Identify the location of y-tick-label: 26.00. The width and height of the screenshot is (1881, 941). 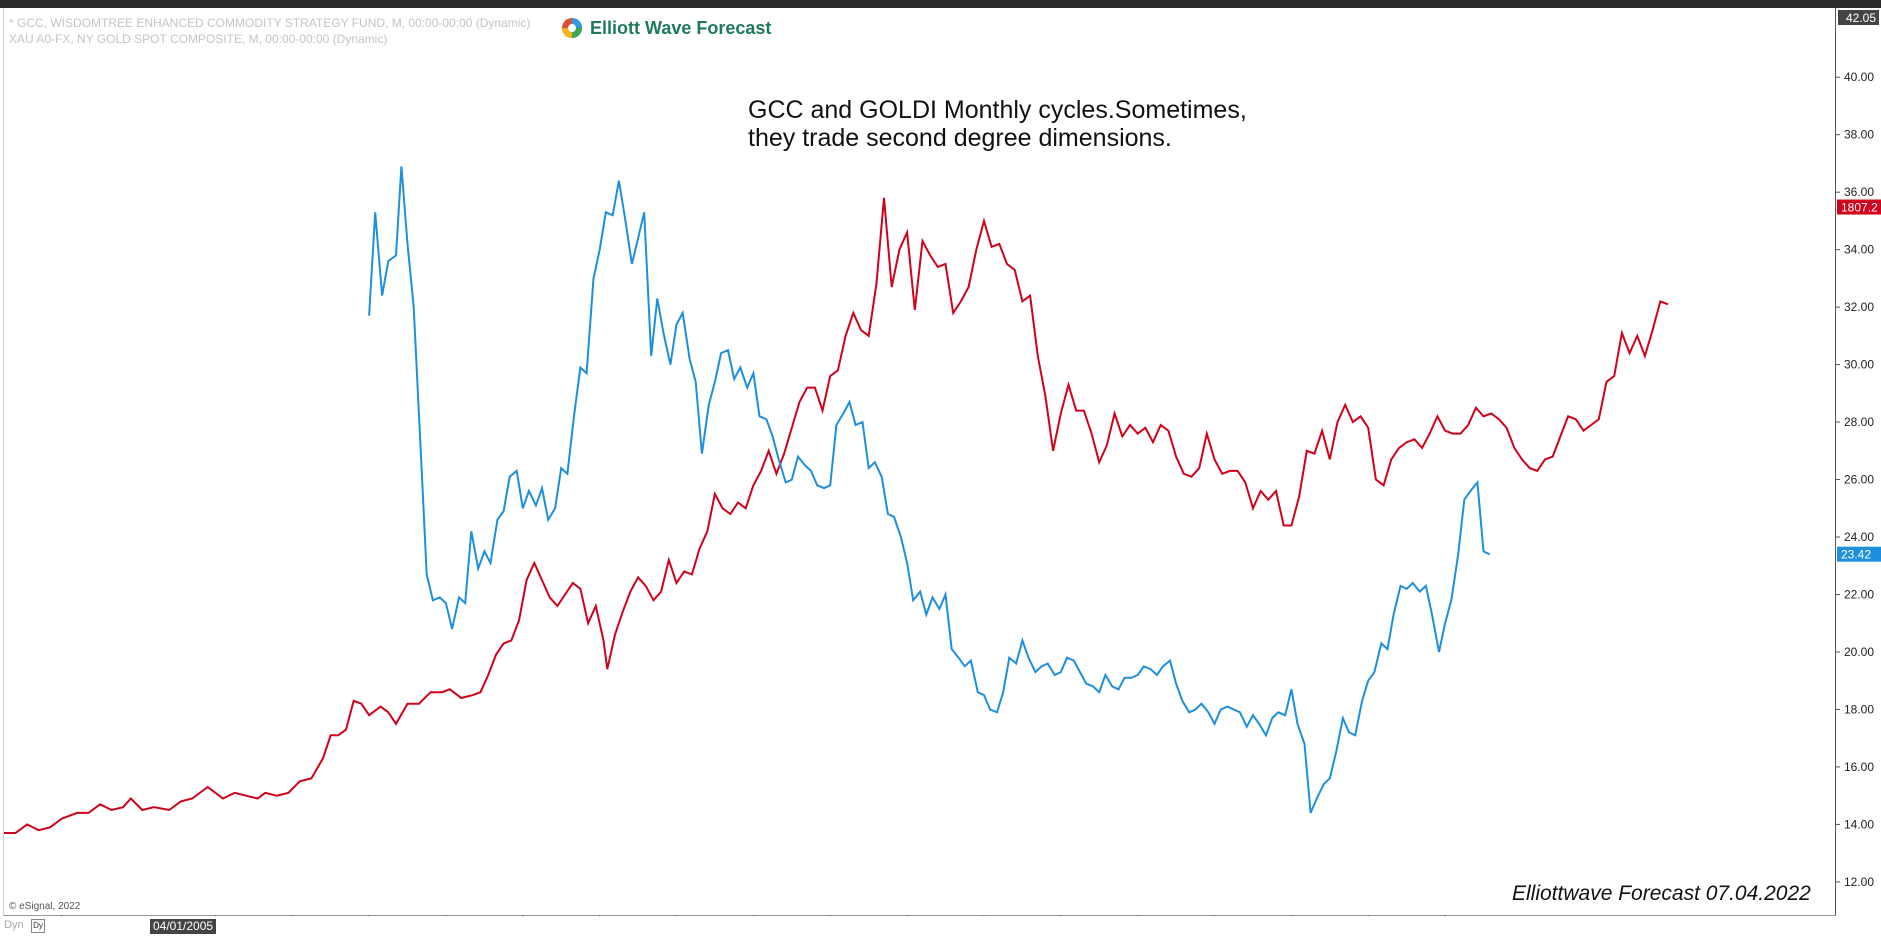
(1859, 480).